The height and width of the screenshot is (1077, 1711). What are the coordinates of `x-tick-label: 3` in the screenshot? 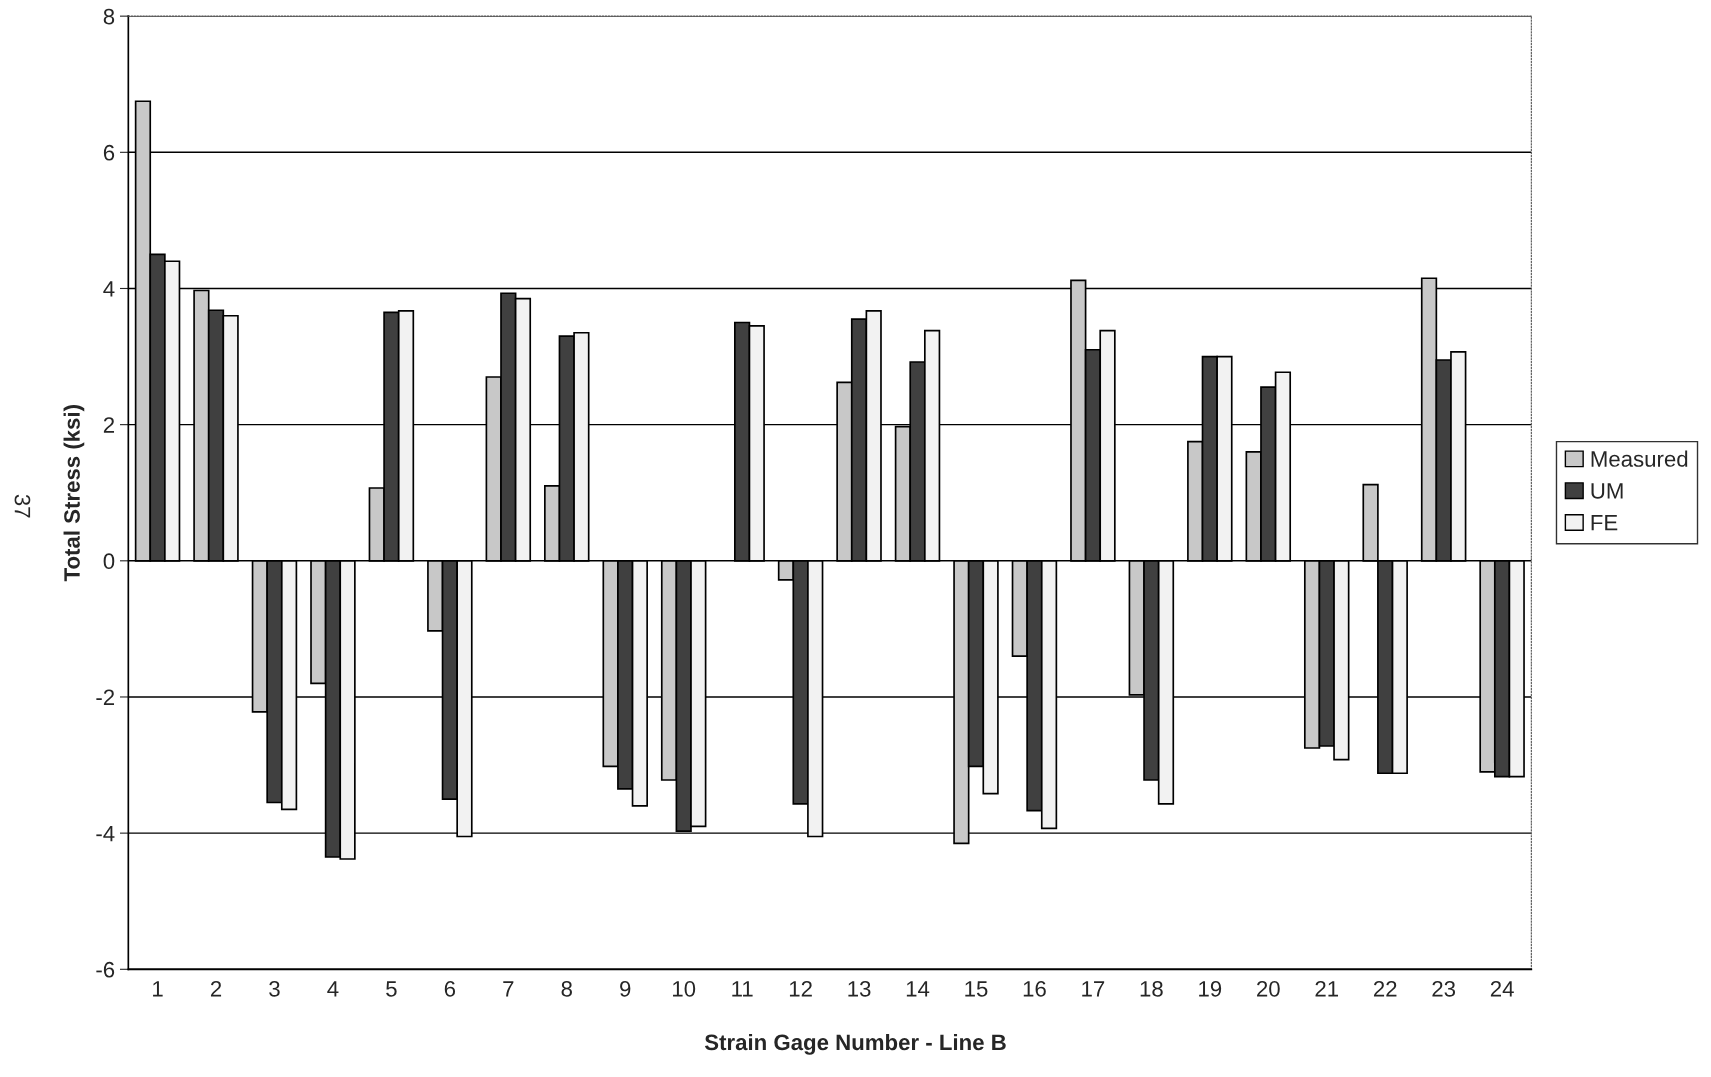 It's located at (274, 989).